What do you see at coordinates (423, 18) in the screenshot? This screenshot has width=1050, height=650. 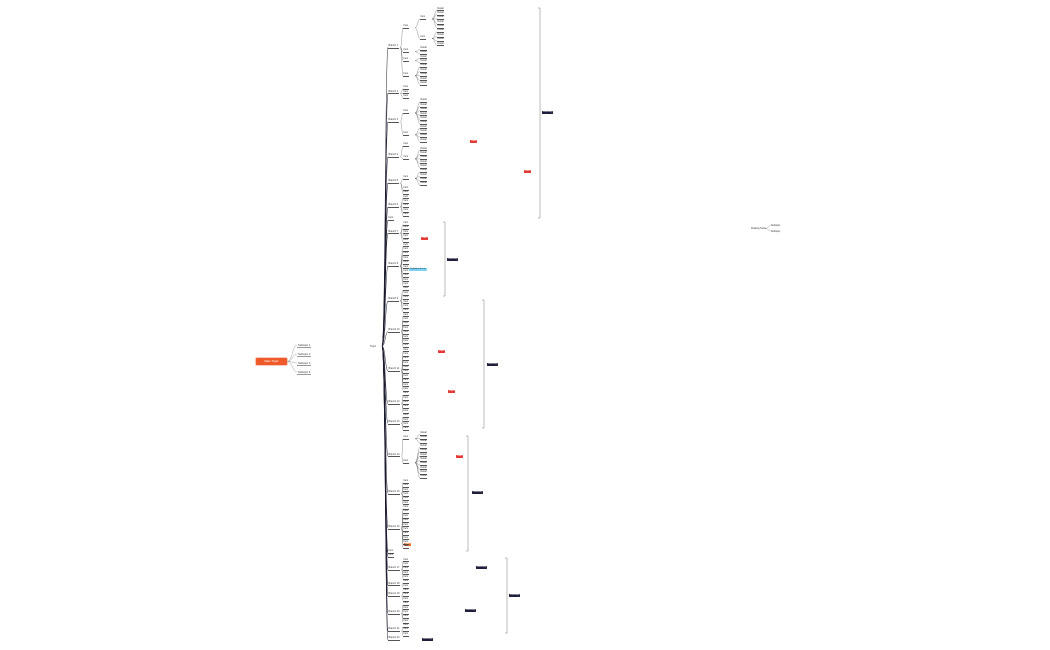 I see `detail-node: Item` at bounding box center [423, 18].